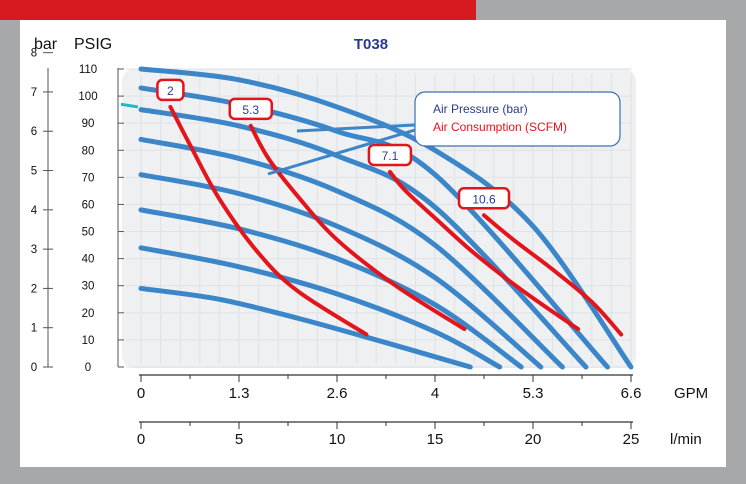 Image resolution: width=746 pixels, height=484 pixels. Describe the element at coordinates (239, 439) in the screenshot. I see `x-tick-label-l/min-5: 5` at that location.